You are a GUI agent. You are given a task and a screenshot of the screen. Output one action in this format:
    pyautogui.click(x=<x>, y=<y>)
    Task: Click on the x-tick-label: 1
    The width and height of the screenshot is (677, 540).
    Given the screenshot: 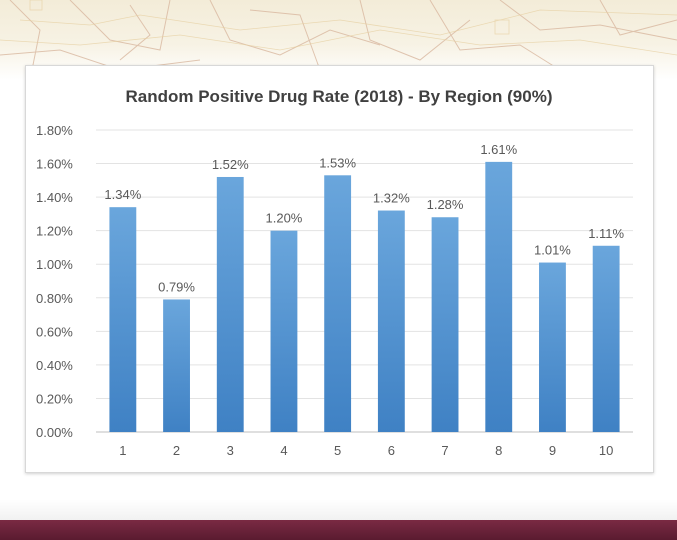 What is the action you would take?
    pyautogui.click(x=122, y=450)
    